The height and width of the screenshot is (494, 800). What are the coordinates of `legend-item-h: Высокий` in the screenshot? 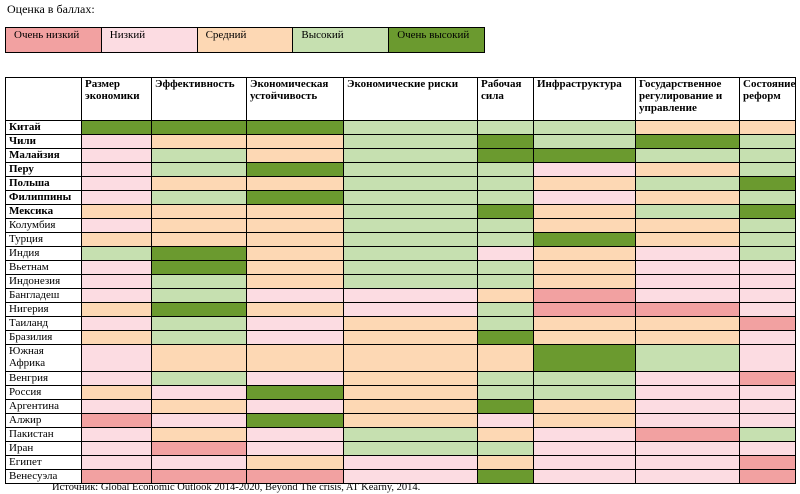 It's located at (341, 40).